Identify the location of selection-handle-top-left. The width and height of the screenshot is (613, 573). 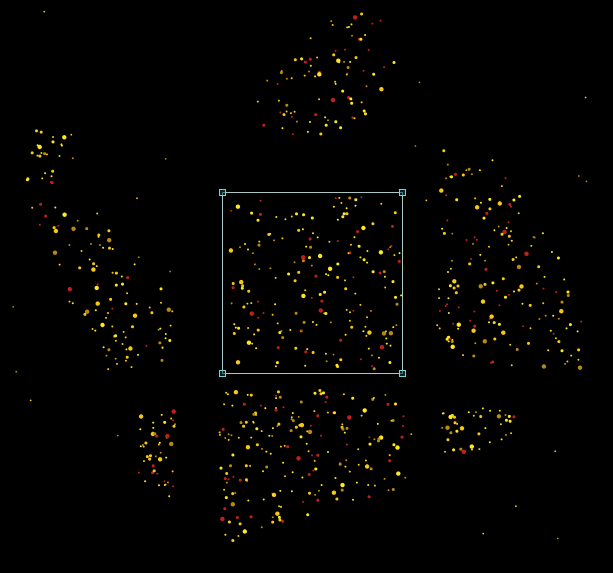
(222, 192).